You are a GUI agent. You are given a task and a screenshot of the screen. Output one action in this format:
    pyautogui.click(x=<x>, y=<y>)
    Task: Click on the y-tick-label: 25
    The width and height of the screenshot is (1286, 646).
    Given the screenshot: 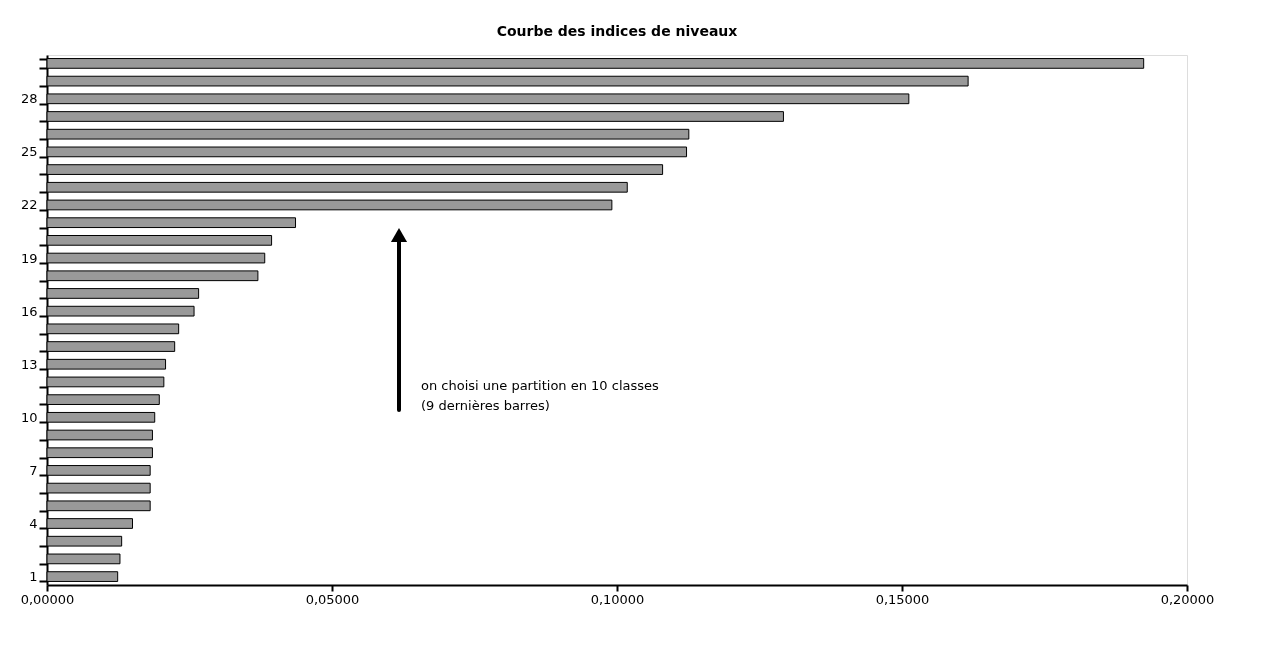 What is the action you would take?
    pyautogui.click(x=29, y=152)
    